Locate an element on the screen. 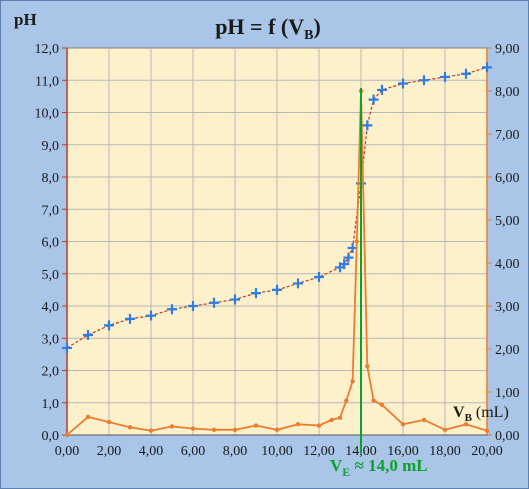  x-tick-label: 18,00 is located at coordinates (445, 451).